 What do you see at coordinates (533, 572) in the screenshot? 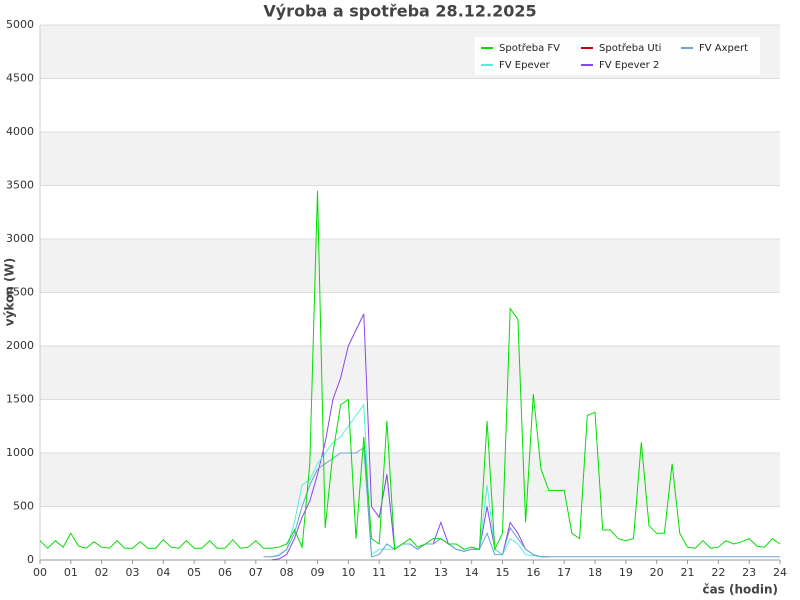
I see `x-tick-label: 16` at bounding box center [533, 572].